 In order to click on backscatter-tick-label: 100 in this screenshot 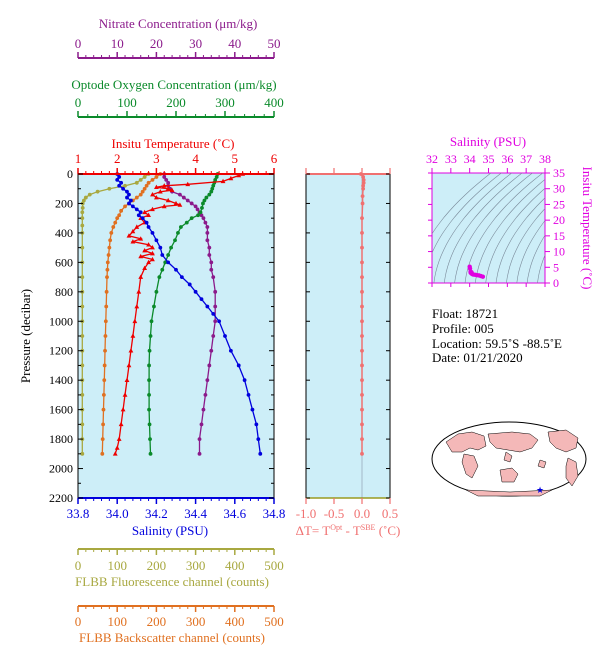, I will do `click(117, 621)`.